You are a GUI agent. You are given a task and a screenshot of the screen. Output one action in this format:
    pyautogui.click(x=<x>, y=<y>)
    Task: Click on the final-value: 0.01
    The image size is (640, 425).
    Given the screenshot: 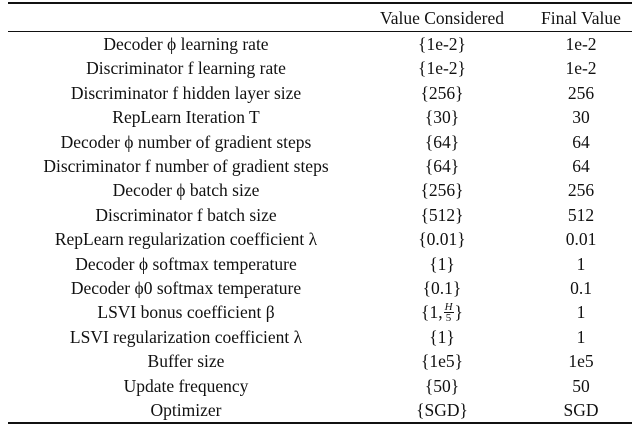 What is the action you would take?
    pyautogui.click(x=581, y=239)
    